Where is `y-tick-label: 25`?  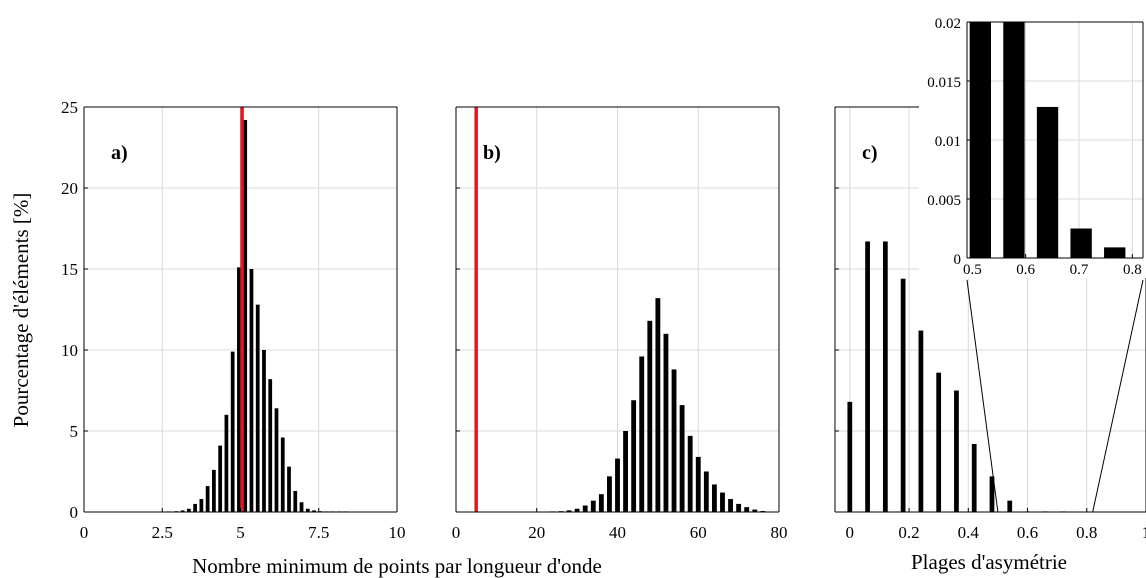
y-tick-label: 25 is located at coordinates (69, 107).